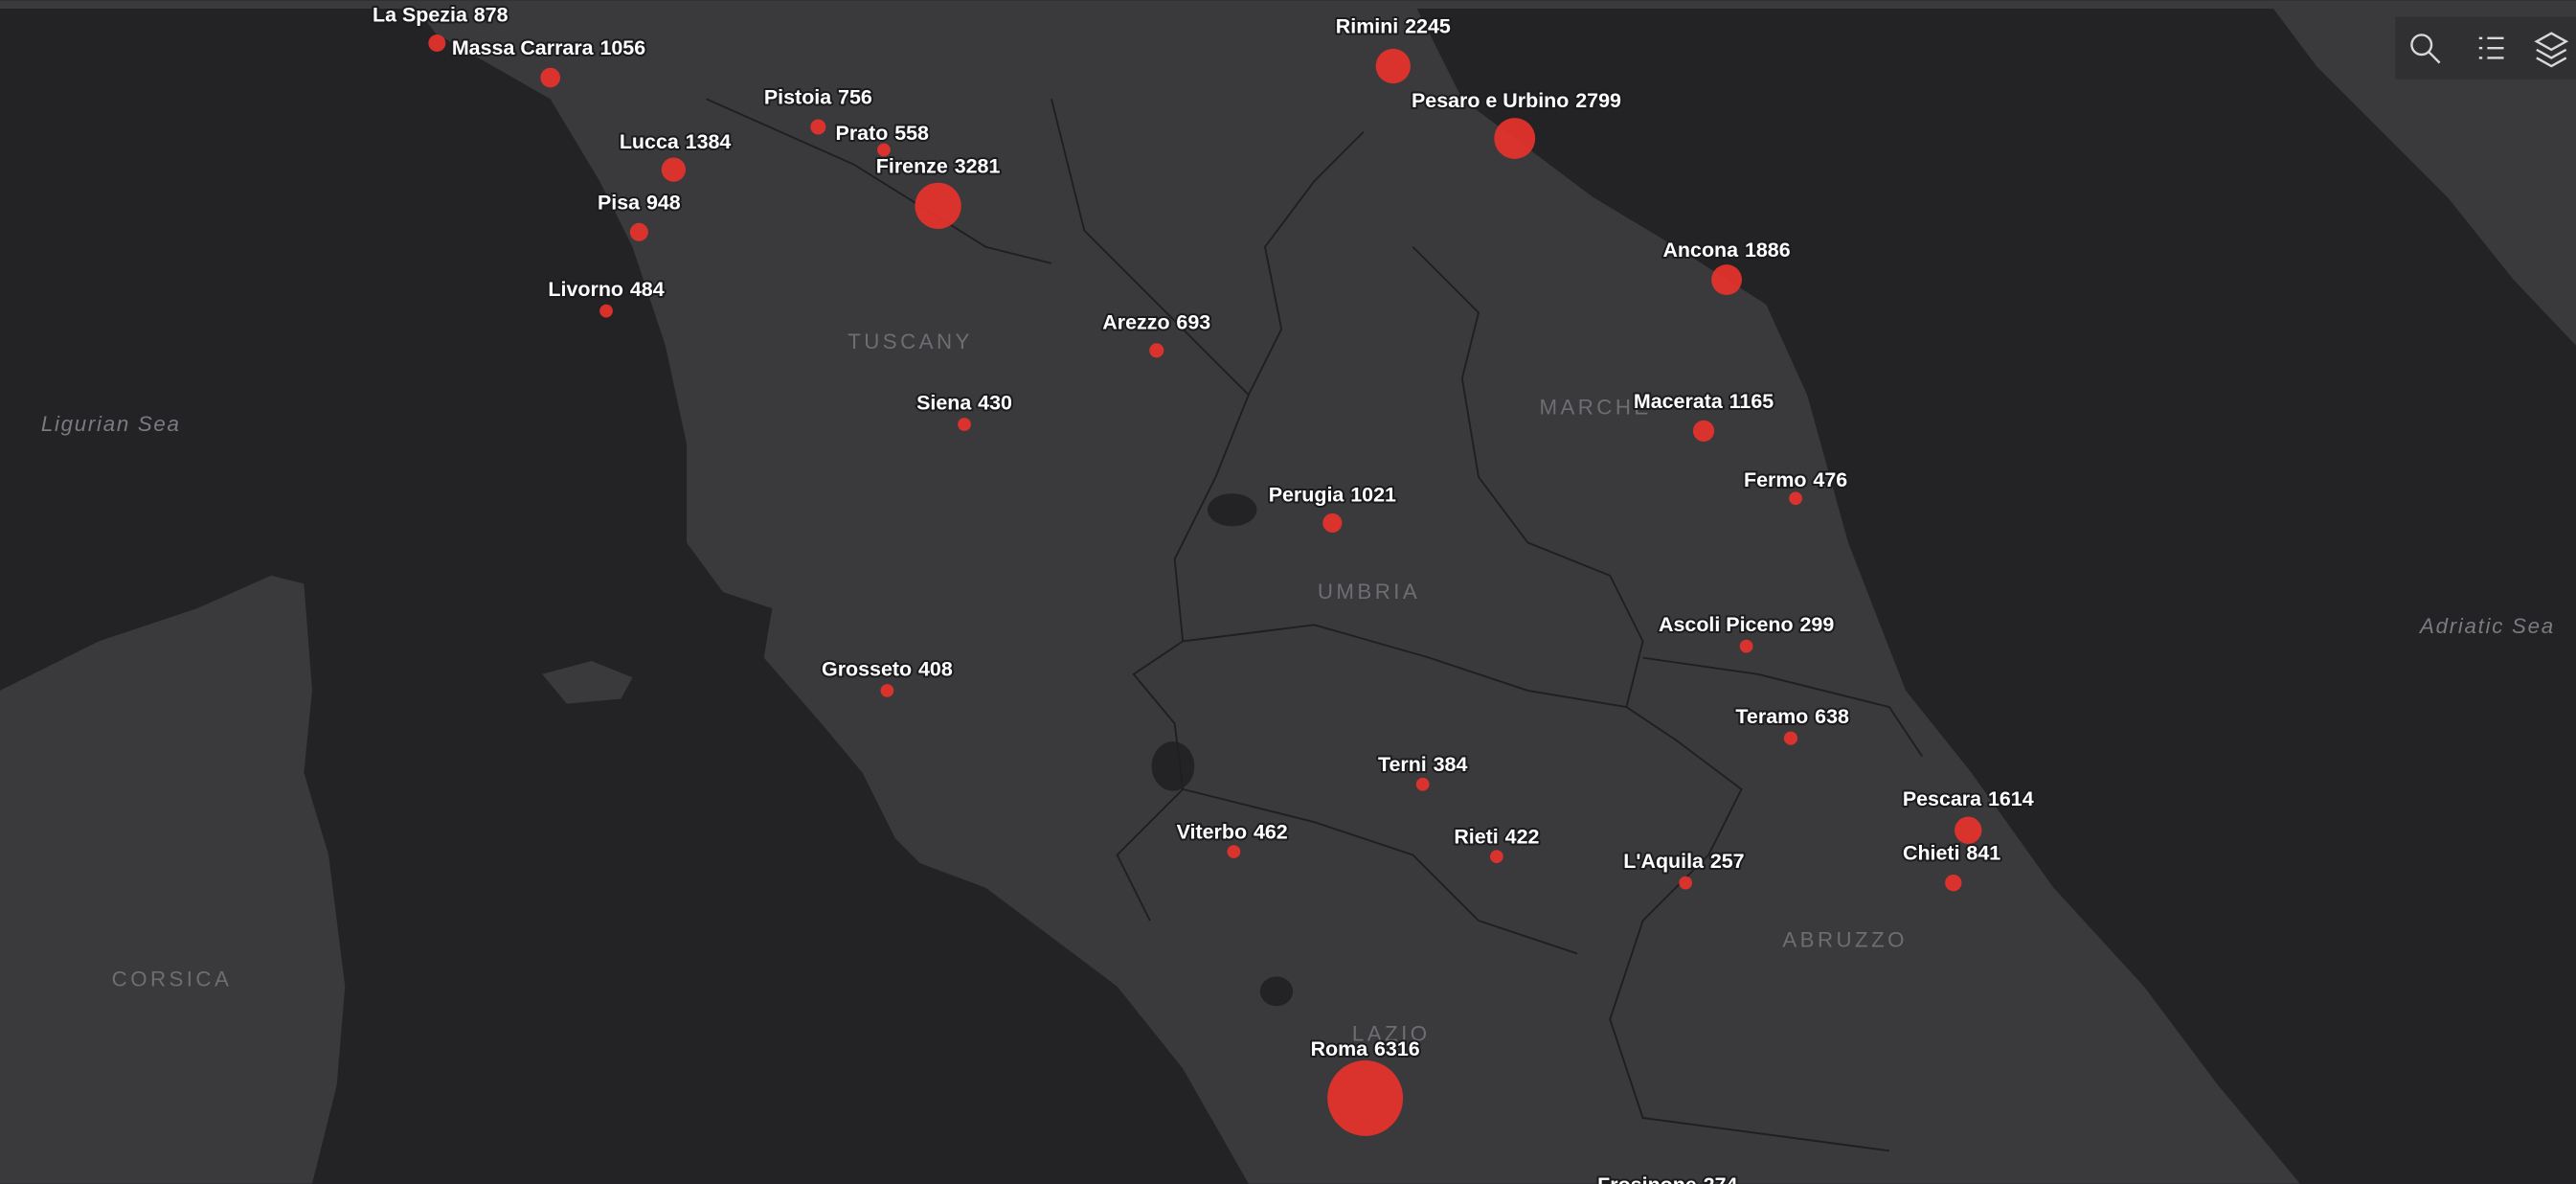 The width and height of the screenshot is (2576, 1184). What do you see at coordinates (1664, 861) in the screenshot?
I see `marker-name: L'Aquila` at bounding box center [1664, 861].